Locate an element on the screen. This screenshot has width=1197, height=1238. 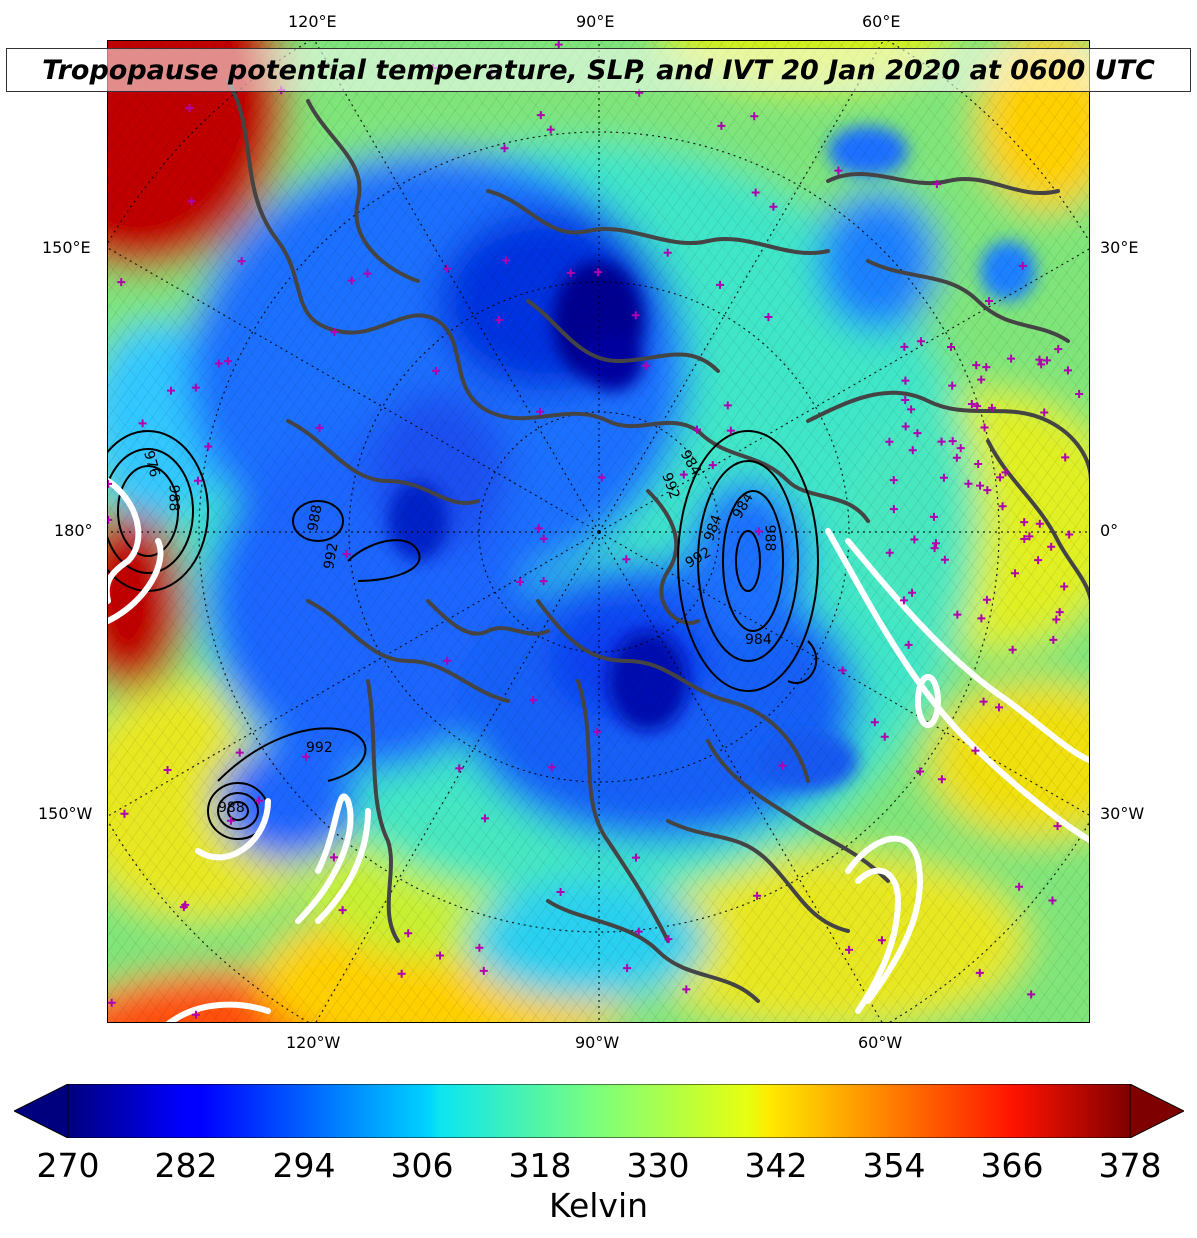
lon-label-left-150w: 150°W is located at coordinates (65, 813).